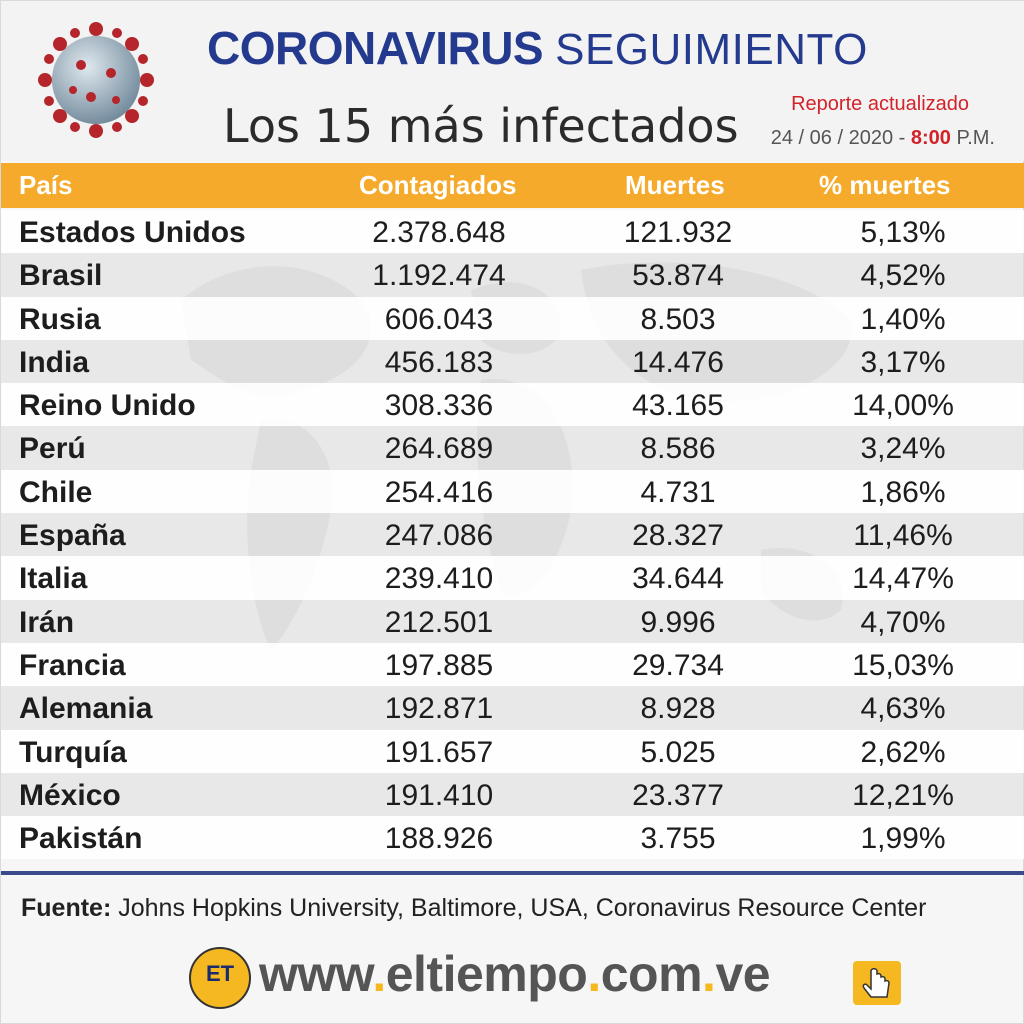 Image resolution: width=1024 pixels, height=1024 pixels. What do you see at coordinates (903, 709) in the screenshot?
I see `porcentaje-cell: 4,63%` at bounding box center [903, 709].